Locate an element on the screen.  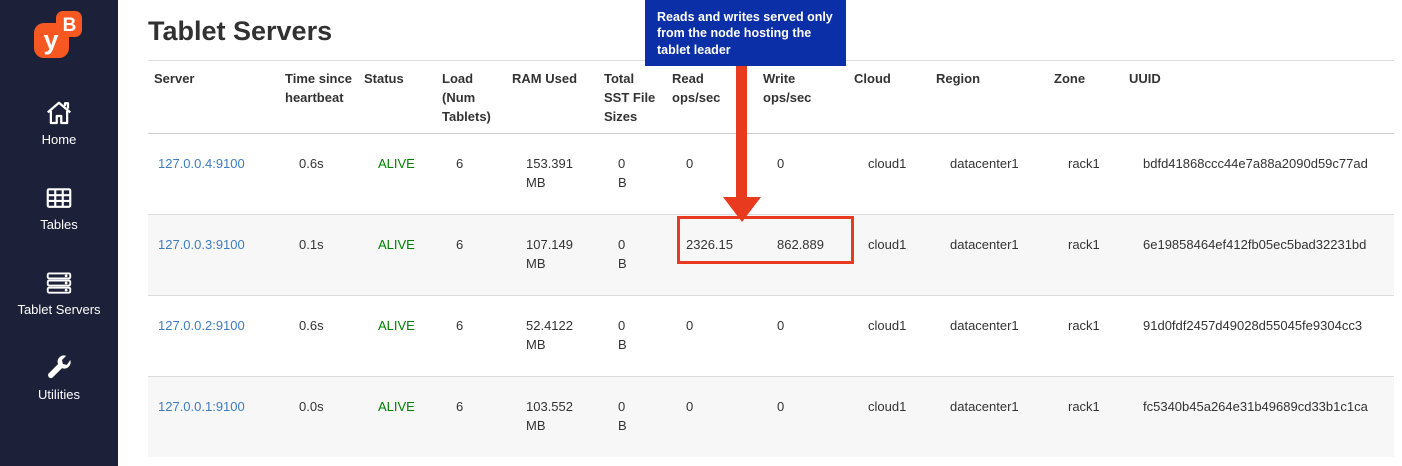
svg-text: B is located at coordinates (70, 25).